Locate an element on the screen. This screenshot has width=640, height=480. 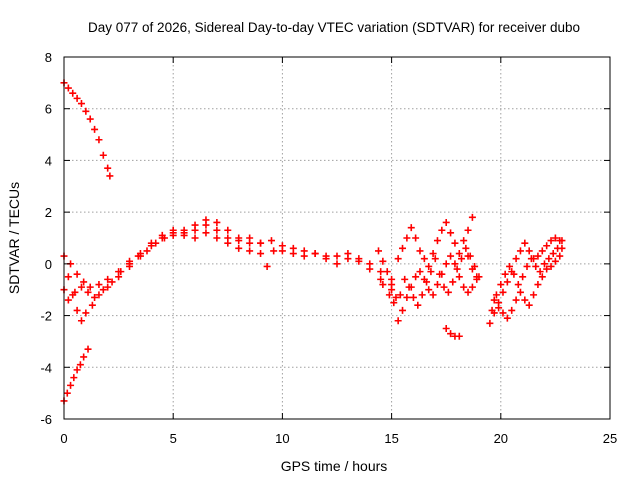
y-tick-label: 8 is located at coordinates (48, 57).